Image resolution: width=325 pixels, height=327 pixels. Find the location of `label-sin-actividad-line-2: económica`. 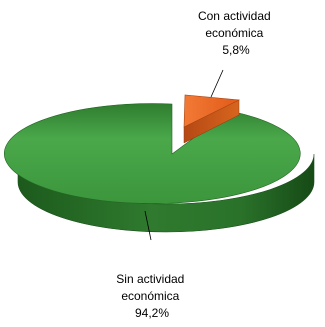

label-sin-actividad-line-2: económica is located at coordinates (150, 296).